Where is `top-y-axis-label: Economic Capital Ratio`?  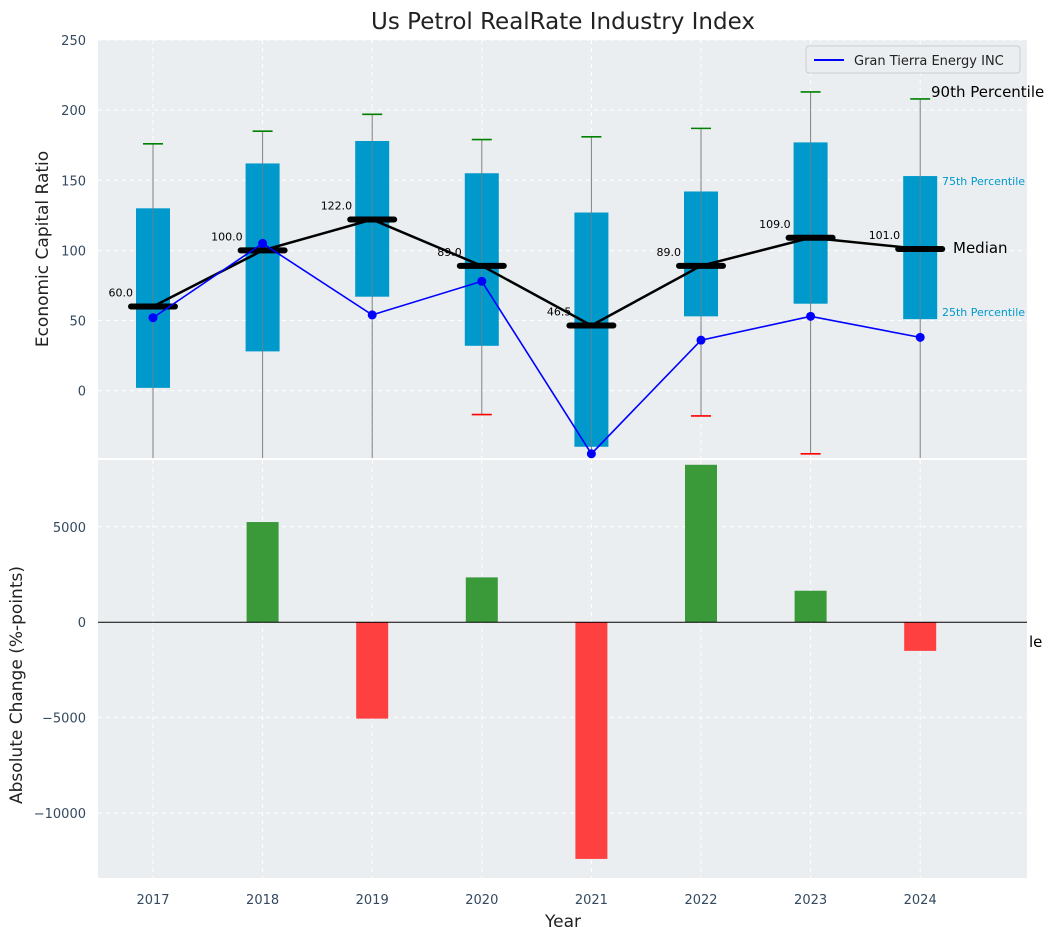 top-y-axis-label: Economic Capital Ratio is located at coordinates (43, 249).